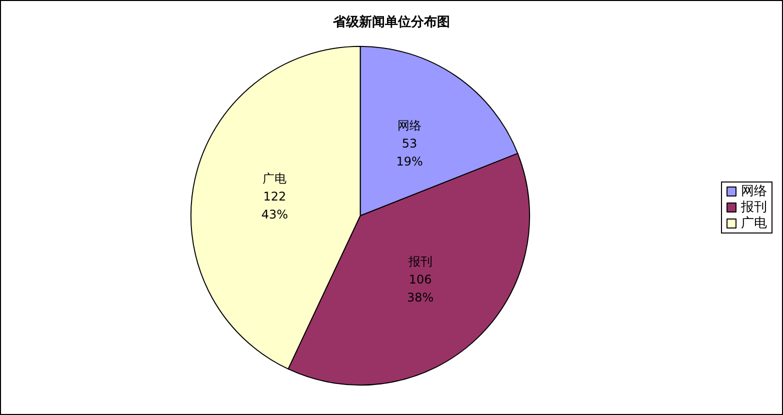  What do you see at coordinates (754, 191) in the screenshot?
I see `legend-label: 网络` at bounding box center [754, 191].